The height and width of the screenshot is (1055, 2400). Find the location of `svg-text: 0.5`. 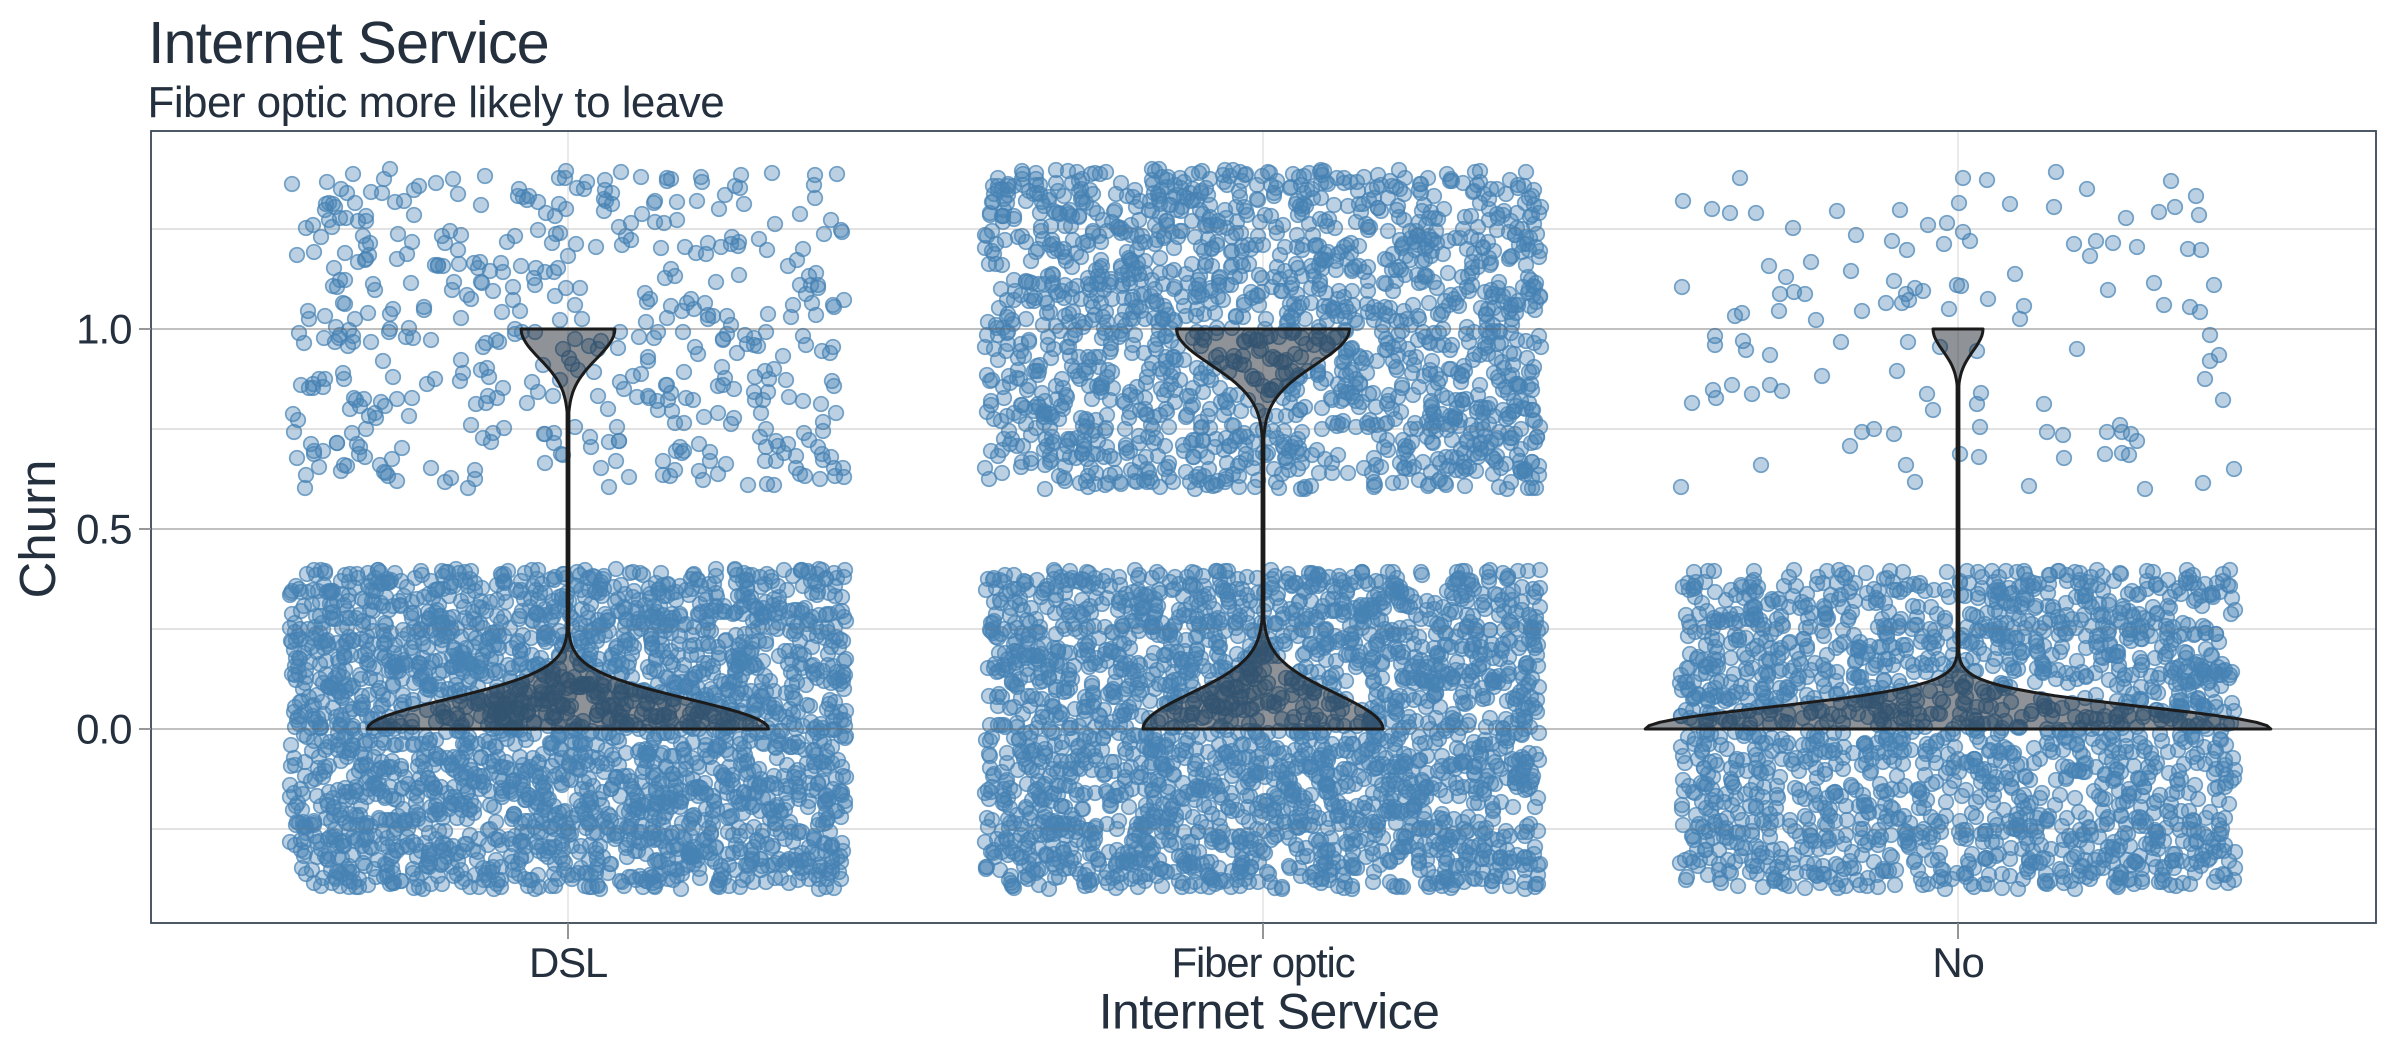

svg-text: 0.5 is located at coordinates (103, 529).